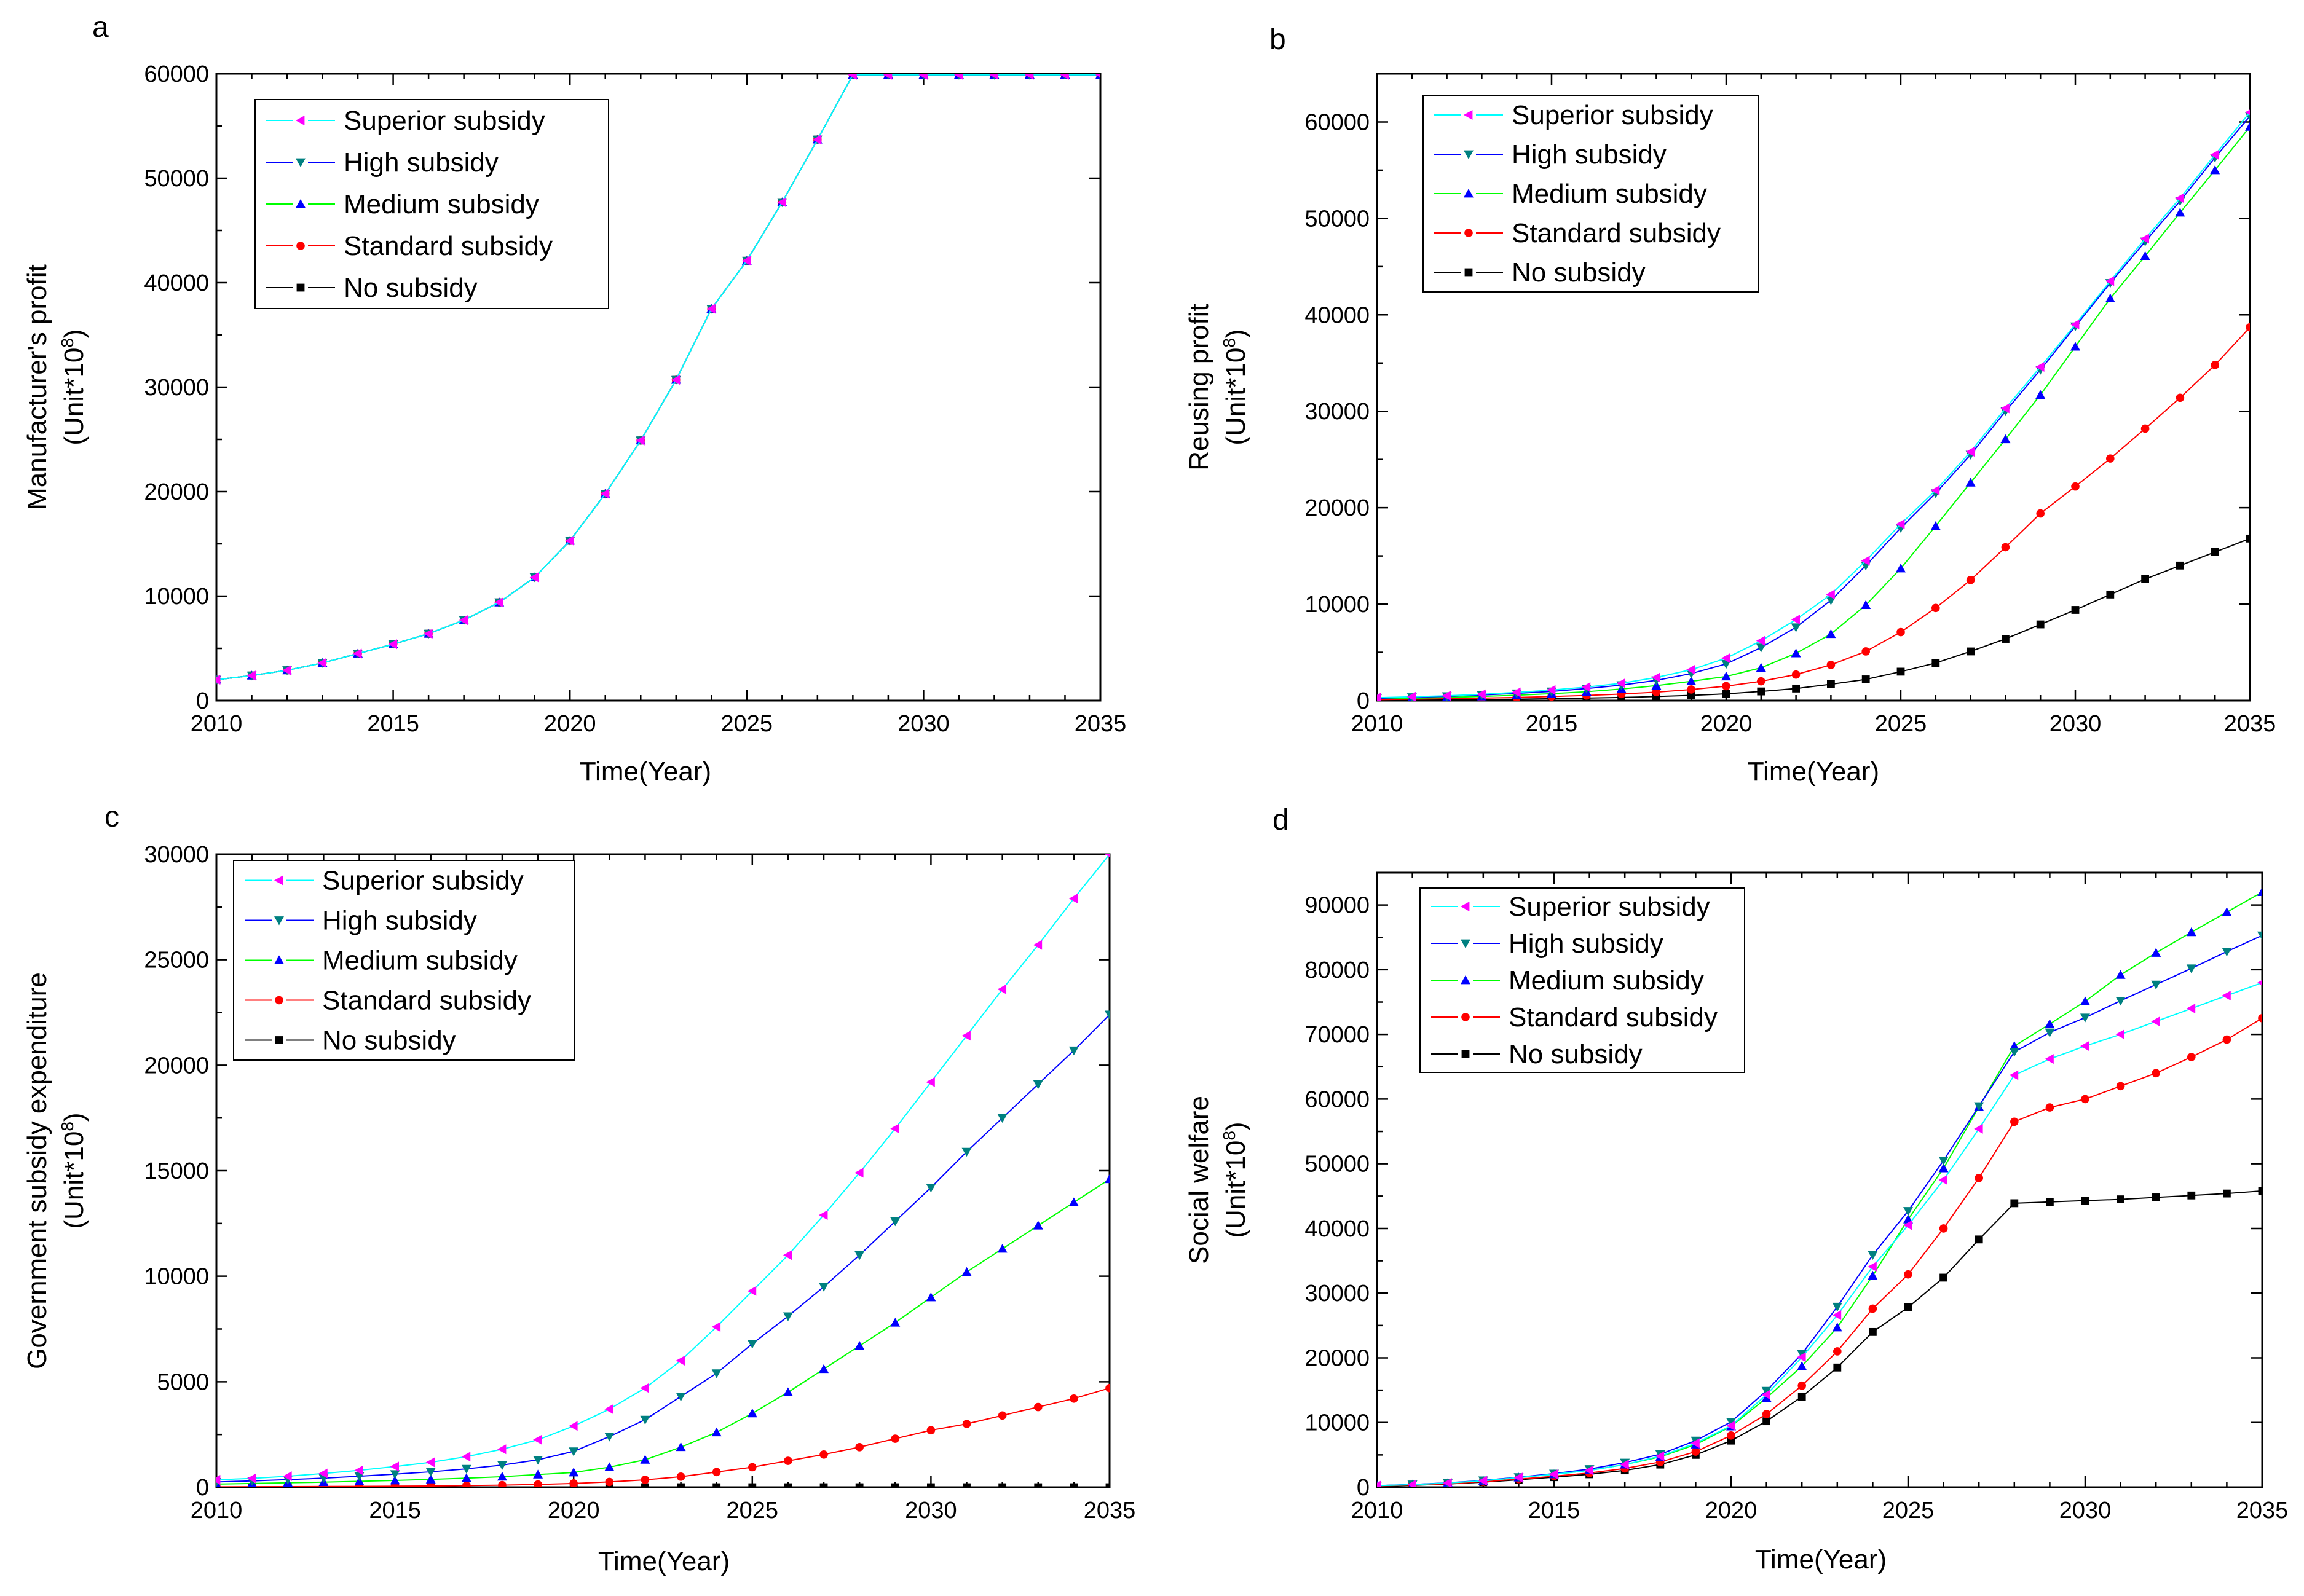  I want to click on y-tick-label: 10000, so click(177, 597).